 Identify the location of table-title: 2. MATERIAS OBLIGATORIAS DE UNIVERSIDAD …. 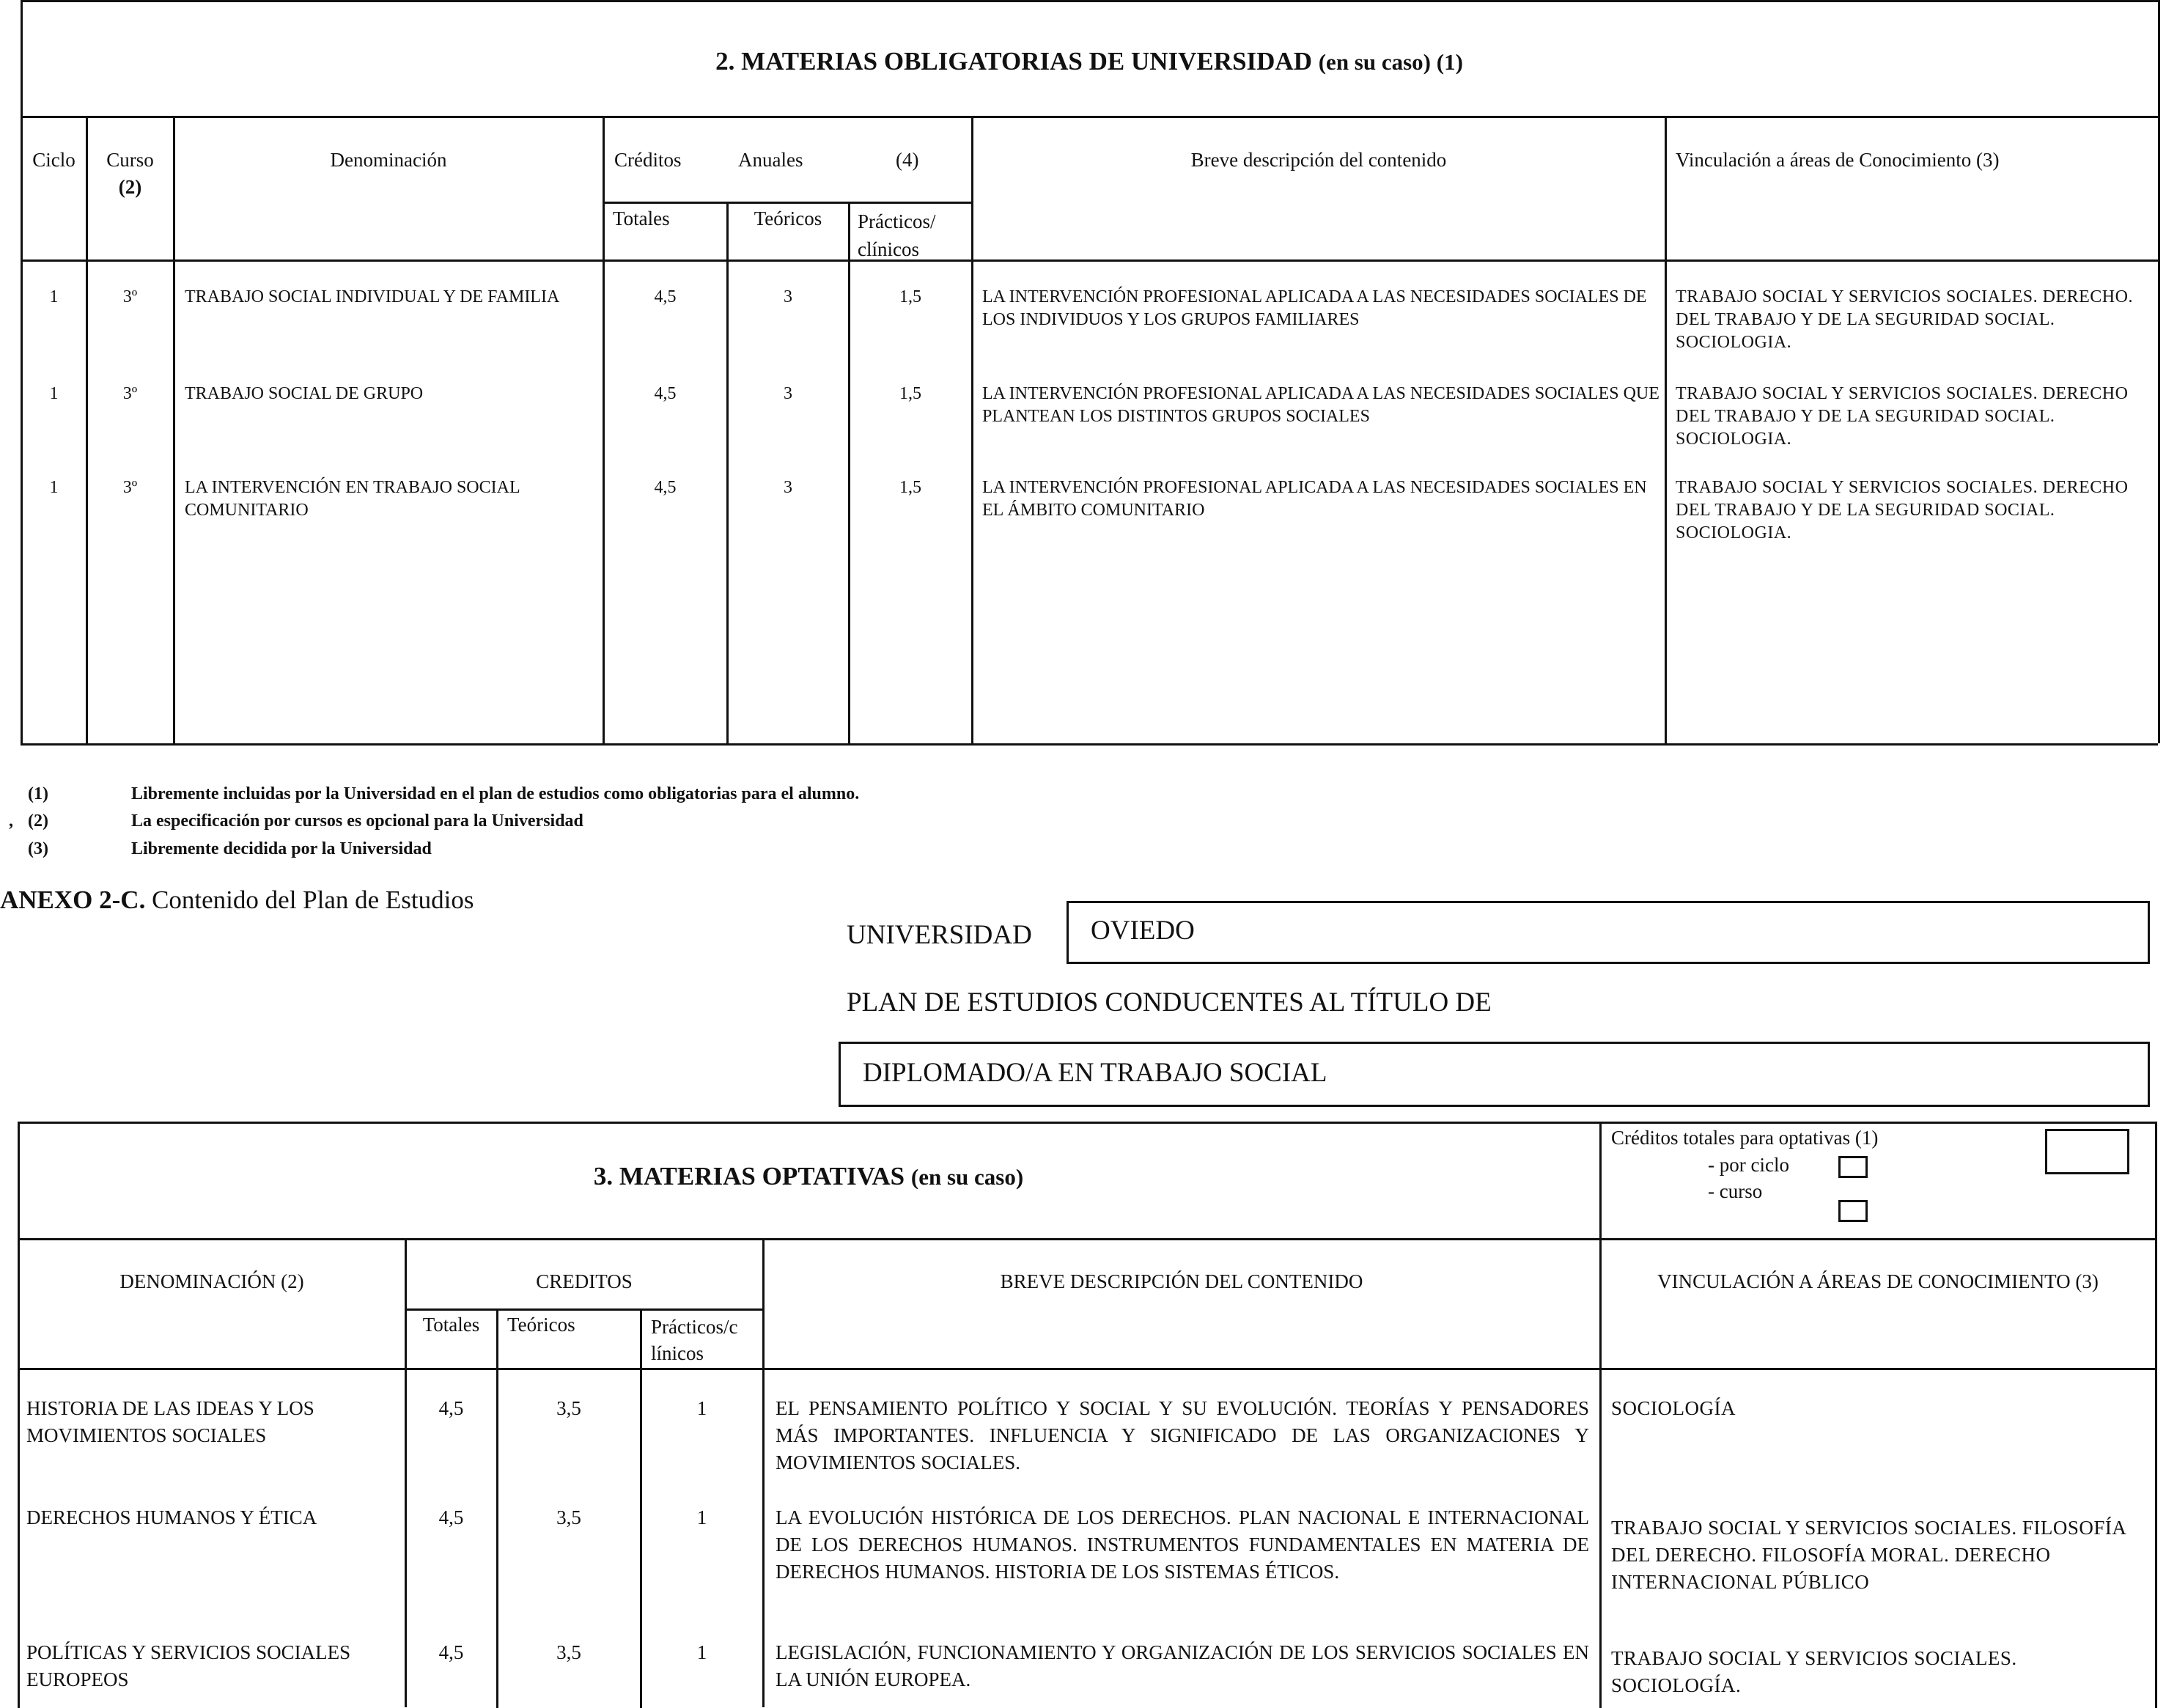
(1089, 62).